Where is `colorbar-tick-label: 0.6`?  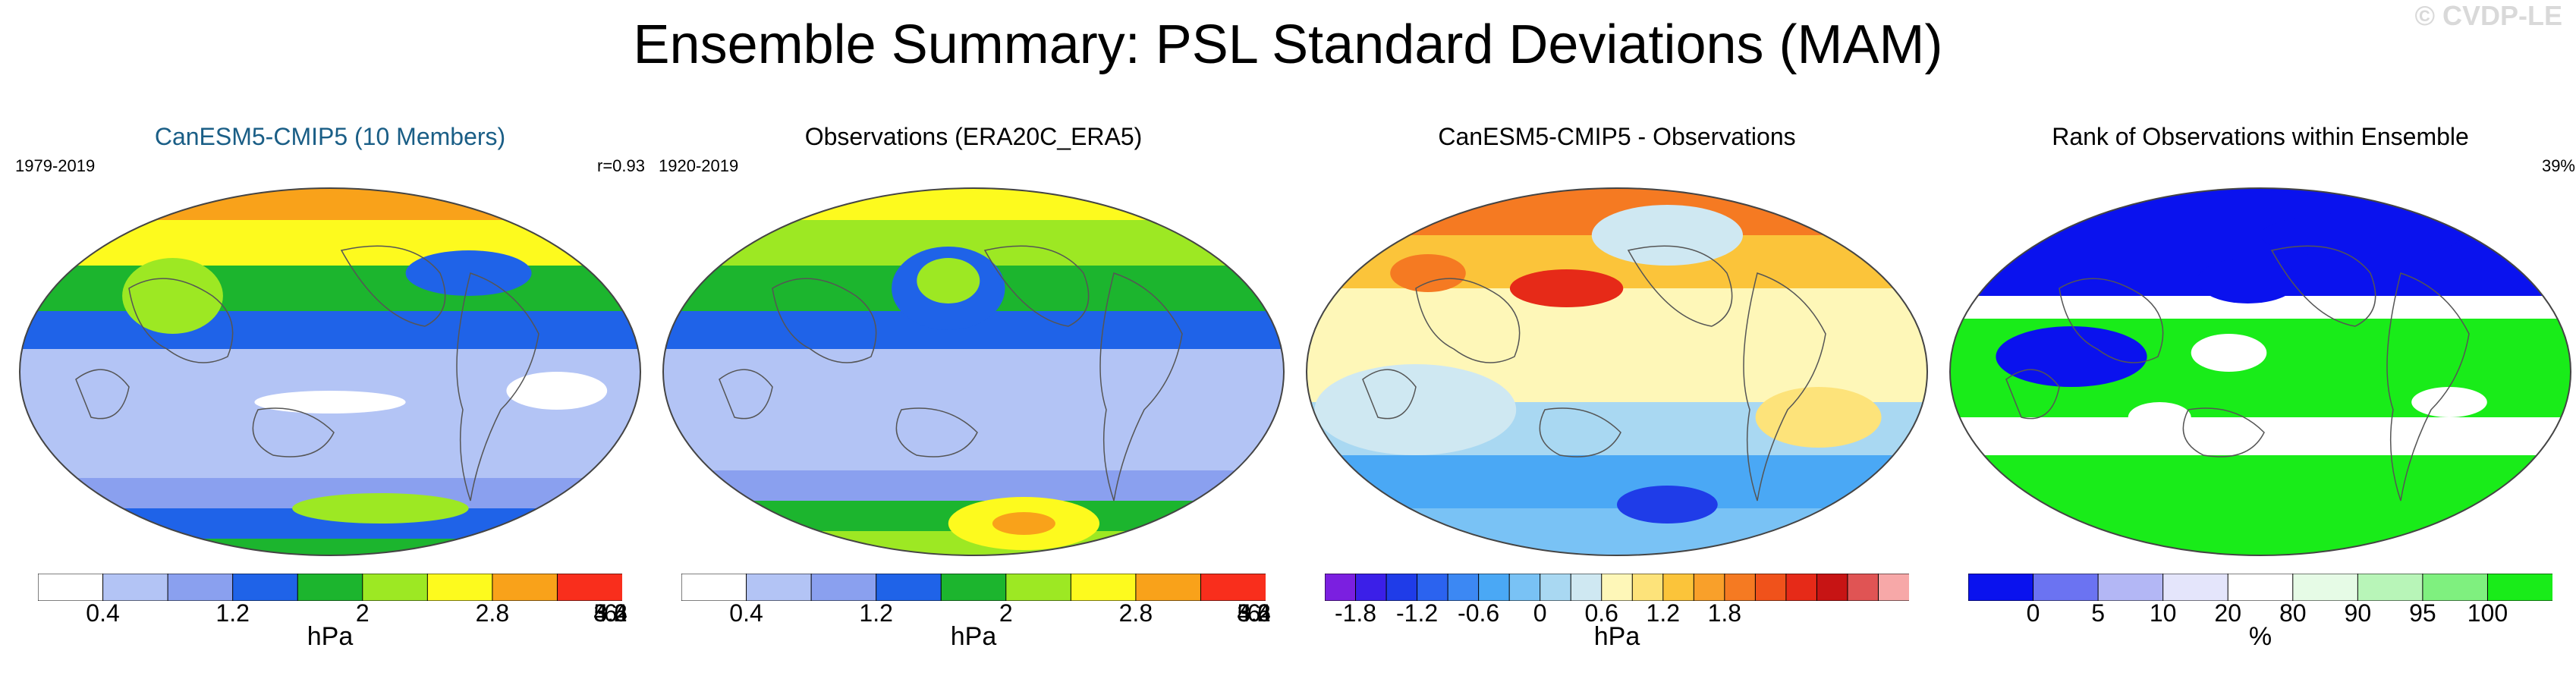
colorbar-tick-label: 0.6 is located at coordinates (1601, 613).